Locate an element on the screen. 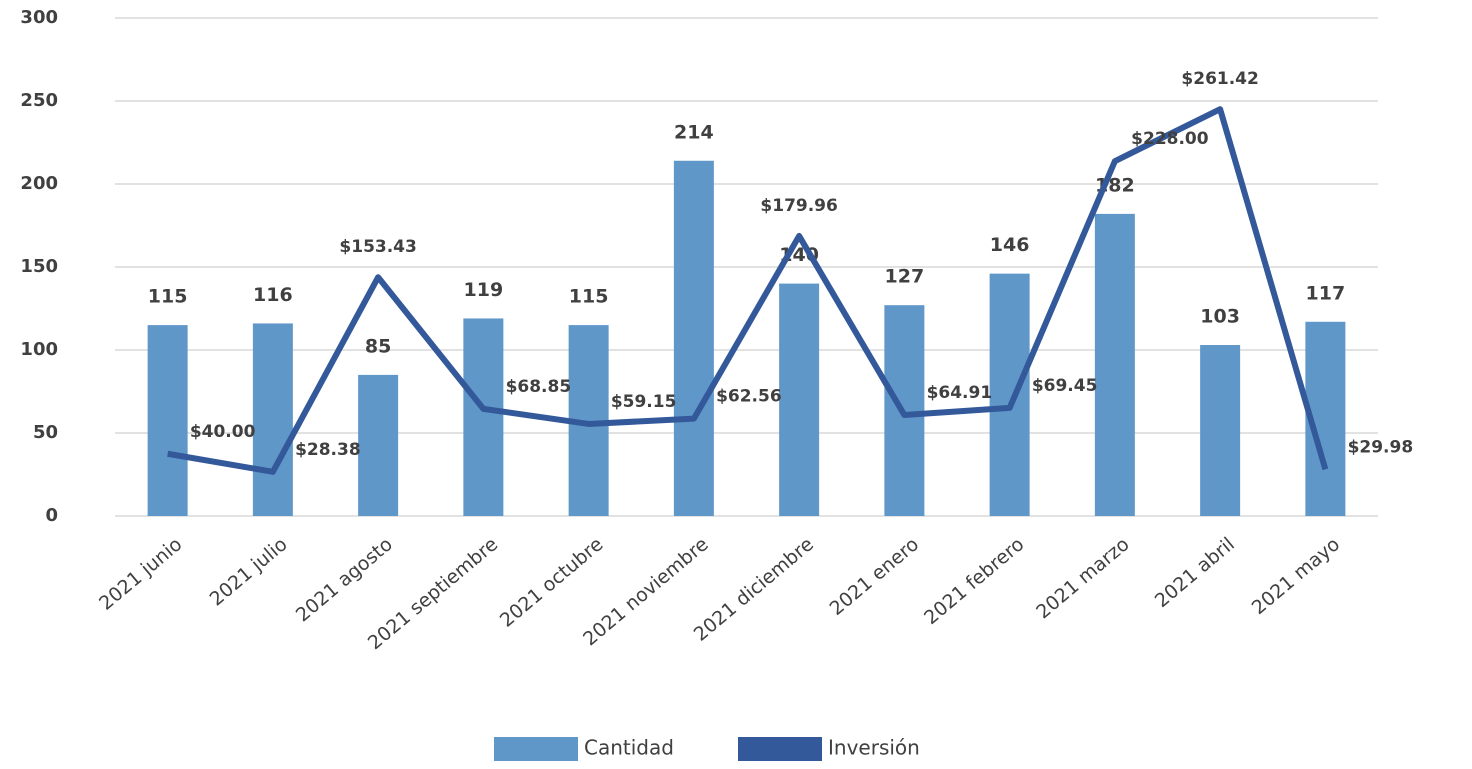  data-label: $29.98 is located at coordinates (1381, 447).